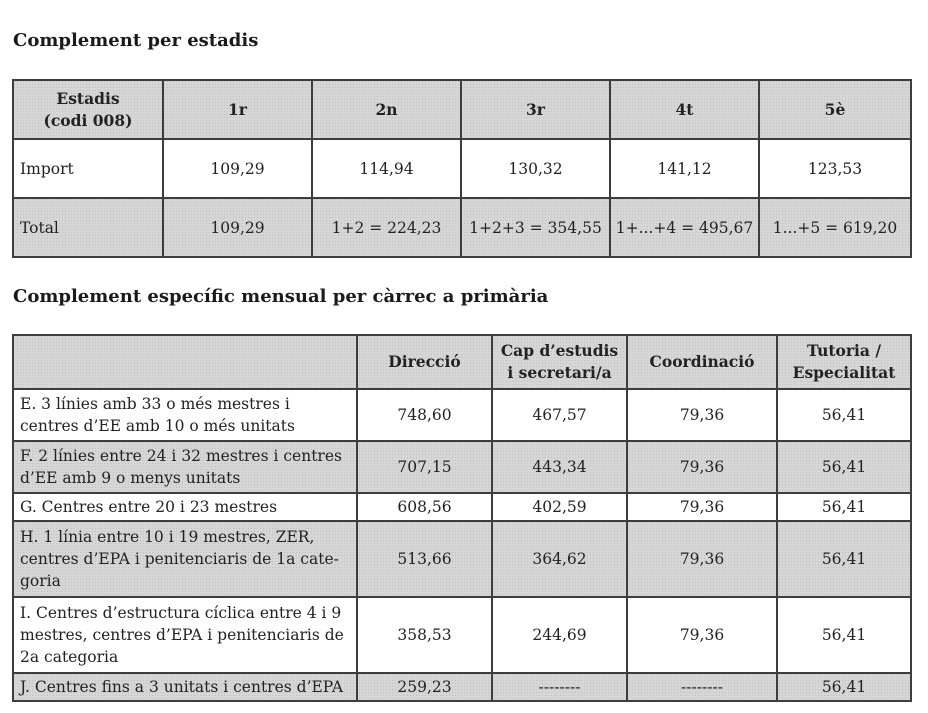 This screenshot has height=713, width=928. What do you see at coordinates (835, 168) in the screenshot?
I see `table-cell: 123,53` at bounding box center [835, 168].